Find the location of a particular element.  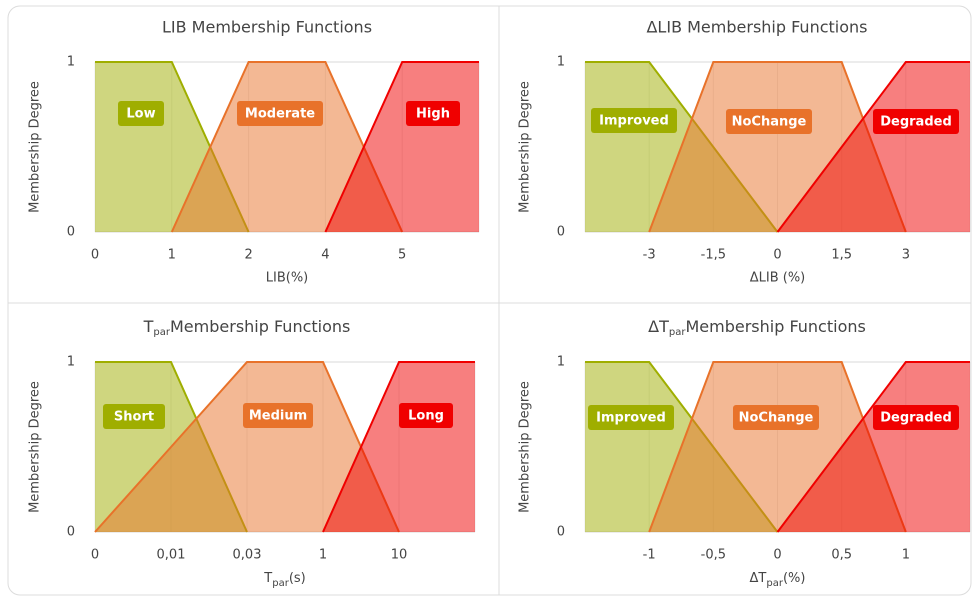

x-tick-label: 0,03 is located at coordinates (247, 555).